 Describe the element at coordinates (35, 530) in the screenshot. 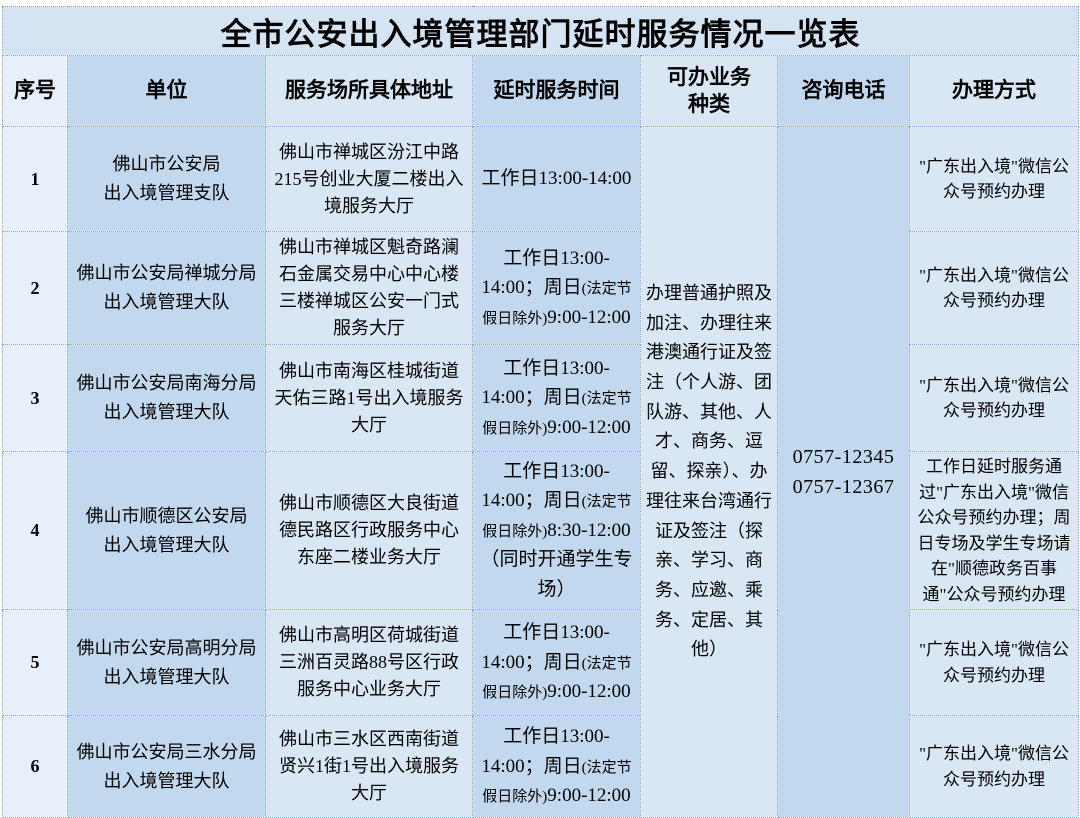

I see `row-number: 4` at that location.